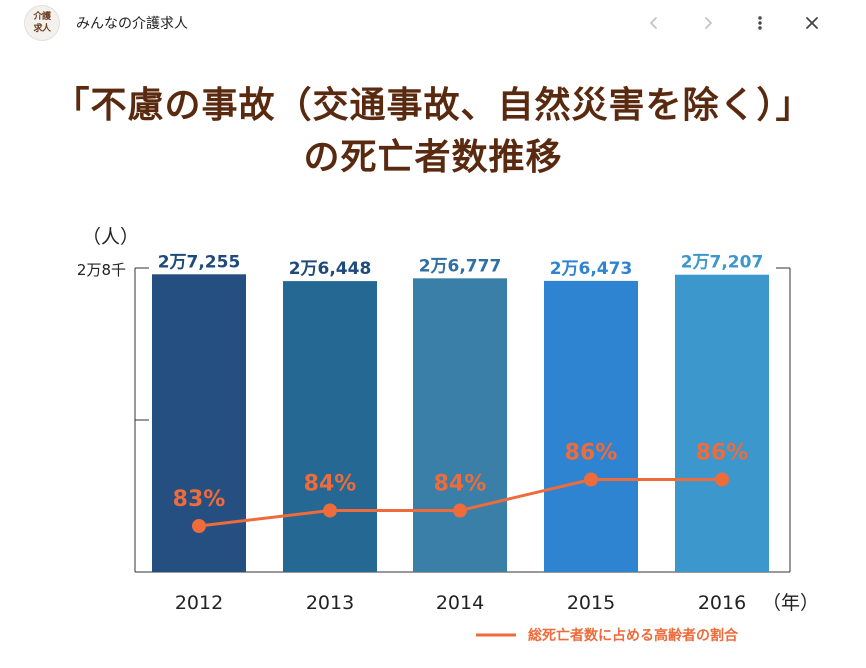 The width and height of the screenshot is (866, 668). I want to click on chevron-right-icon, so click(708, 23).